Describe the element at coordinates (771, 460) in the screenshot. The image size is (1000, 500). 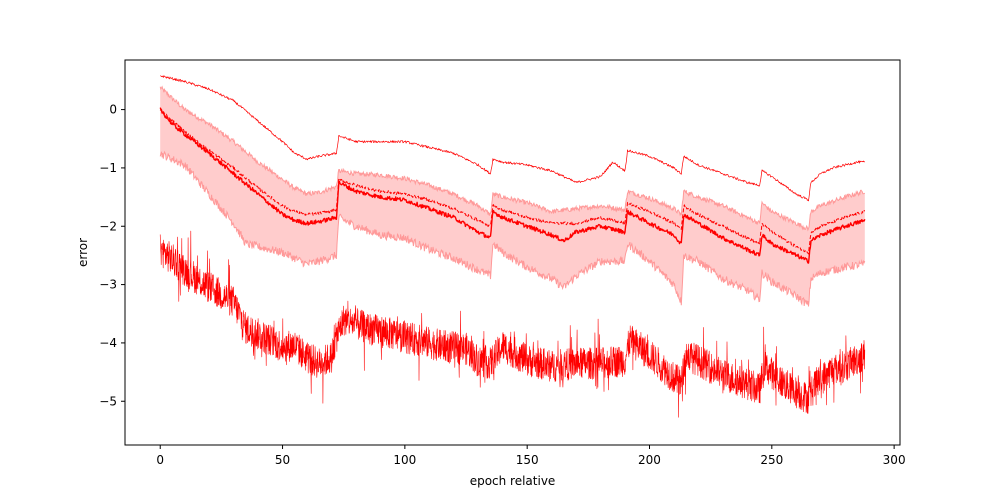
I see `x-tick-label: 250` at that location.